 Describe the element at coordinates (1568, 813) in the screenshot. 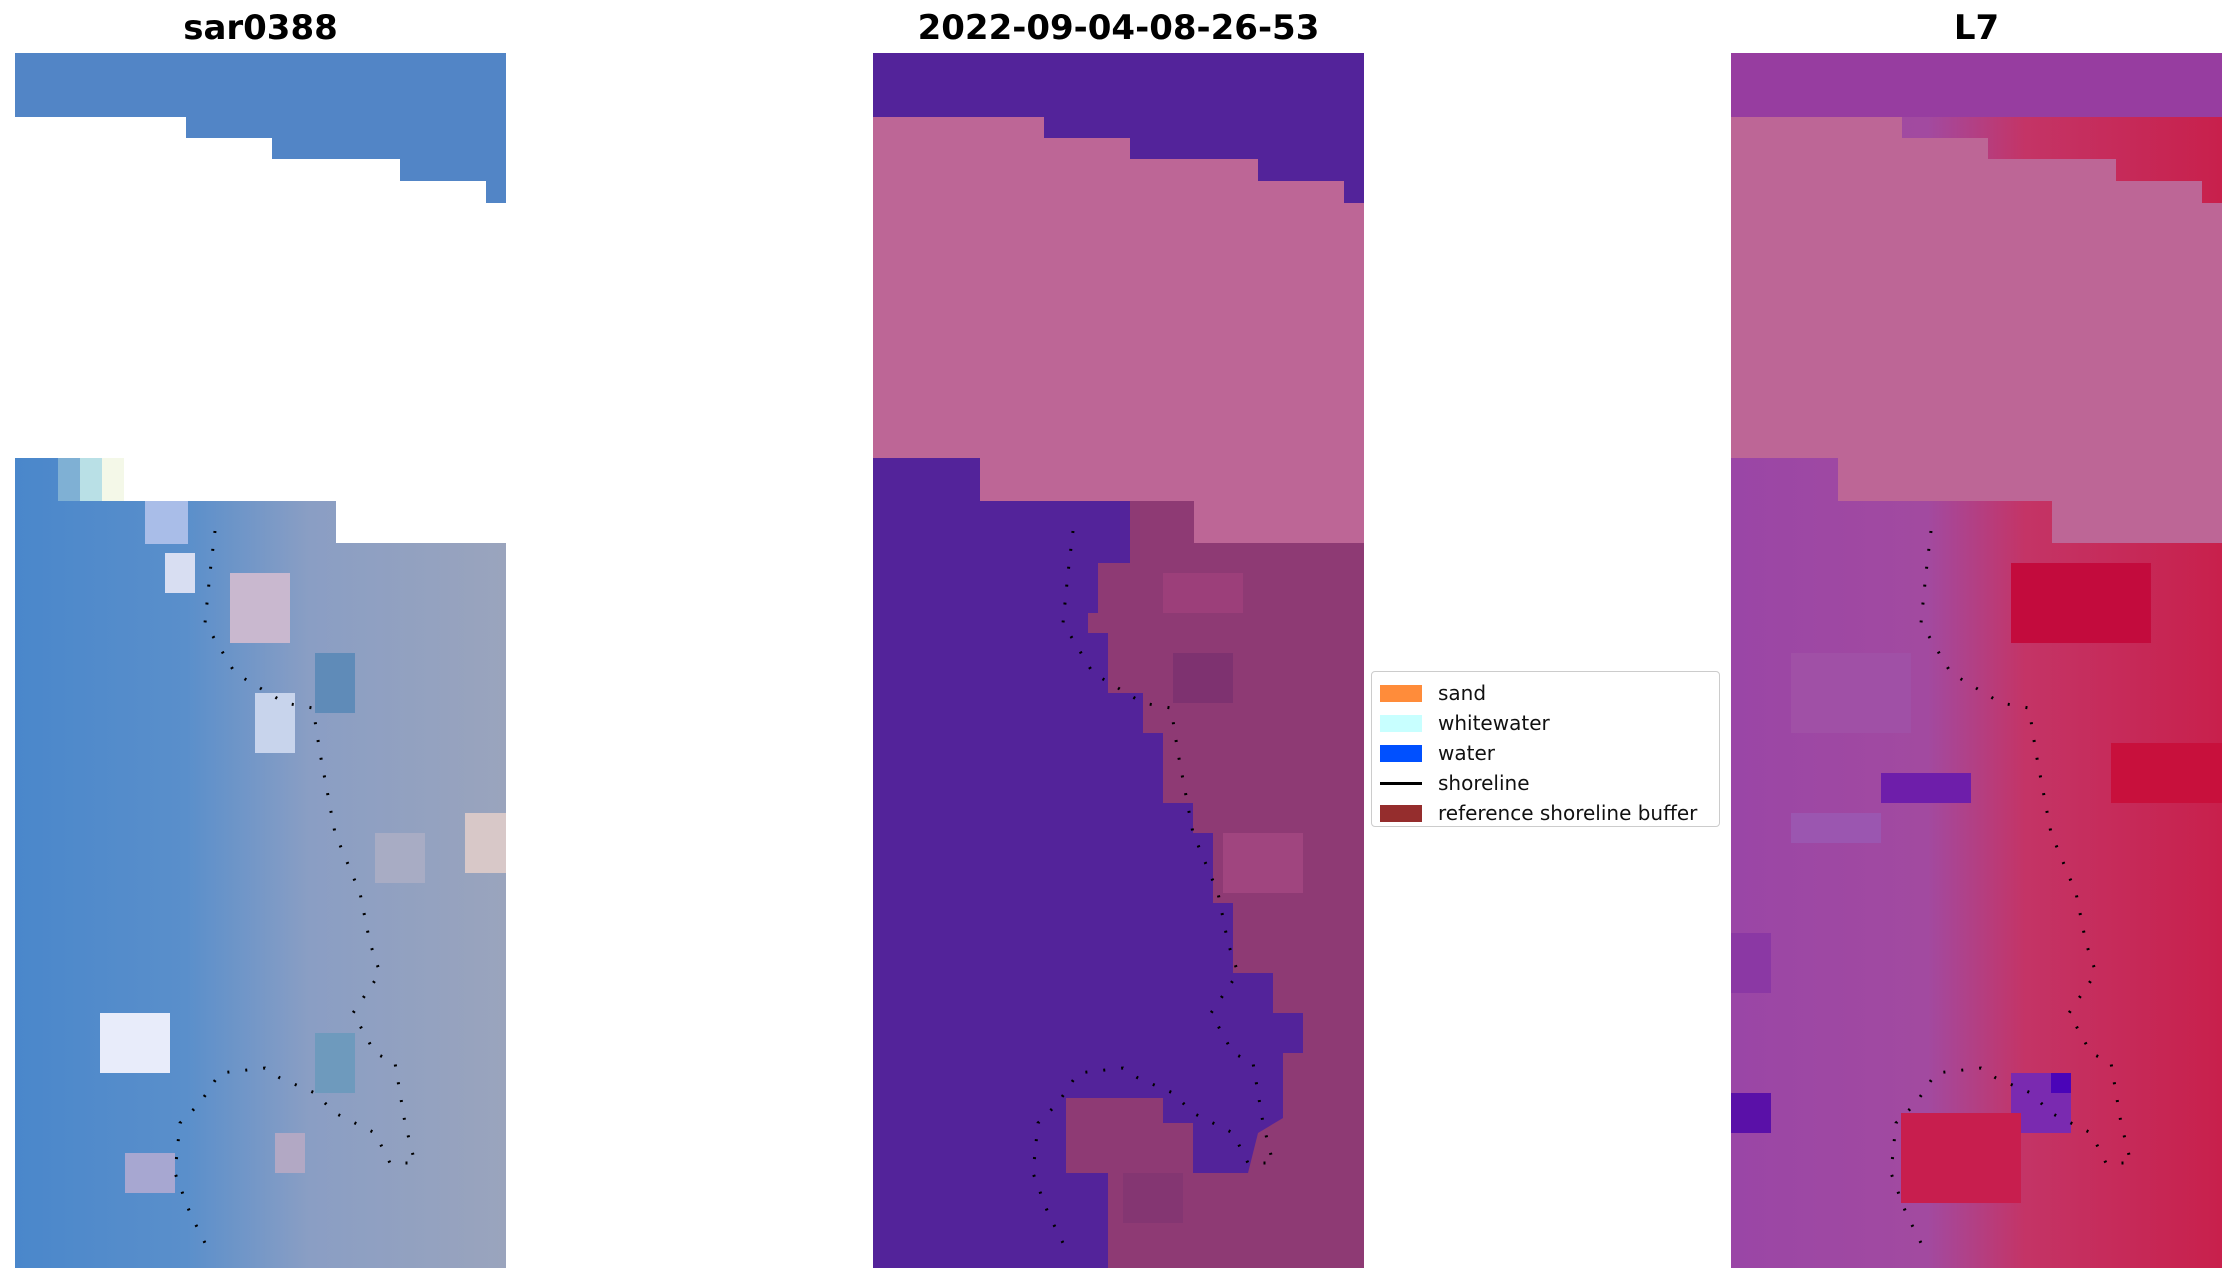

I see `legend-label: reference shoreline buffer` at that location.